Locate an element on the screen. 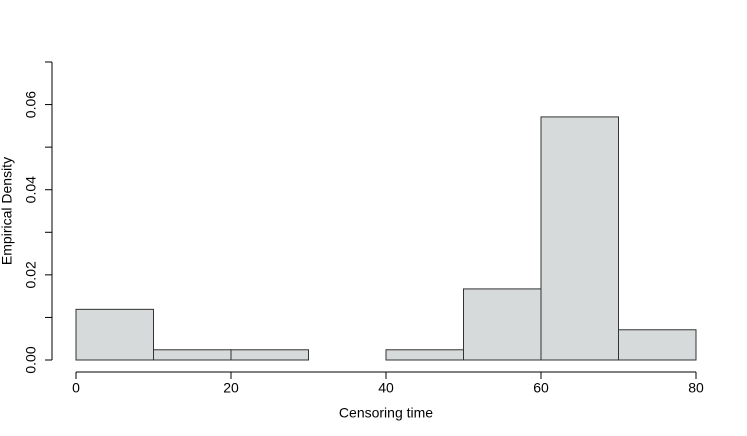 The width and height of the screenshot is (747, 436). y-tick-label: 0.02 is located at coordinates (31, 274).